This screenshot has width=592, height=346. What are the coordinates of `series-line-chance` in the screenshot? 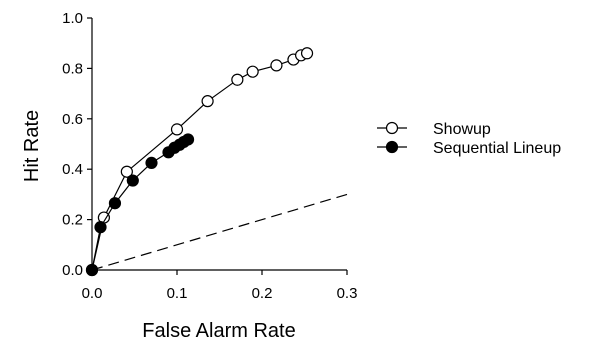 It's located at (219, 232).